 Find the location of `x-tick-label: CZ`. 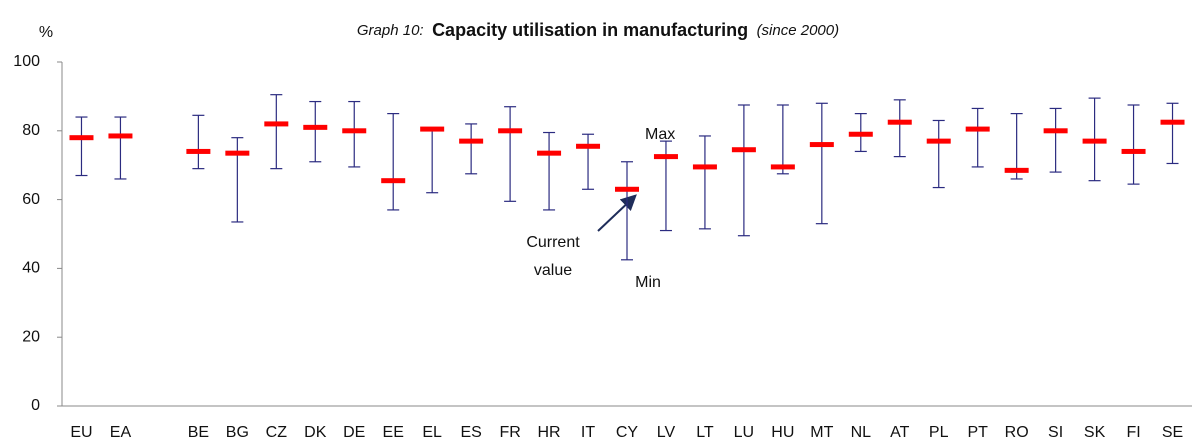

x-tick-label: CZ is located at coordinates (277, 432).